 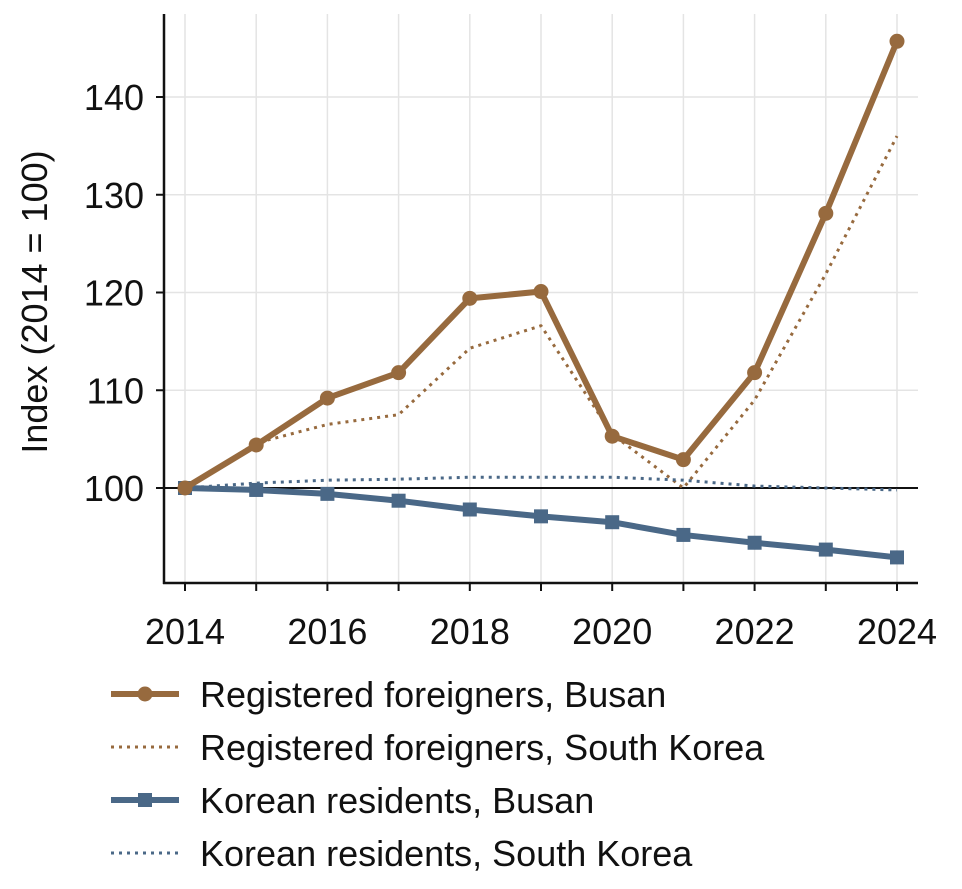 I want to click on x-tick-label: 2014, so click(x=185, y=631).